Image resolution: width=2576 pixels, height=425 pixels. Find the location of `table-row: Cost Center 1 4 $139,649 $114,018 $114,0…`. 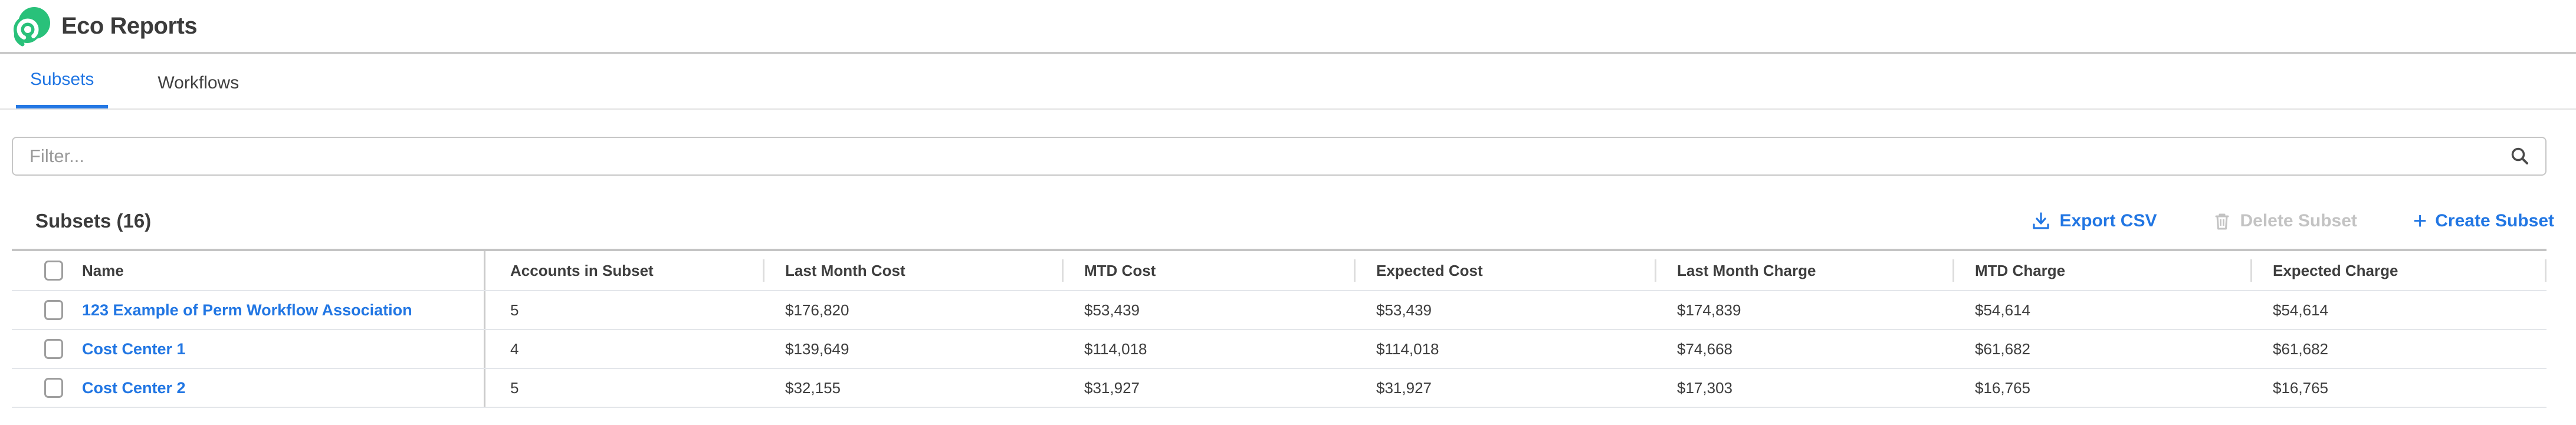

table-row: Cost Center 1 4 $139,649 $114,018 $114,0… is located at coordinates (1279, 349).